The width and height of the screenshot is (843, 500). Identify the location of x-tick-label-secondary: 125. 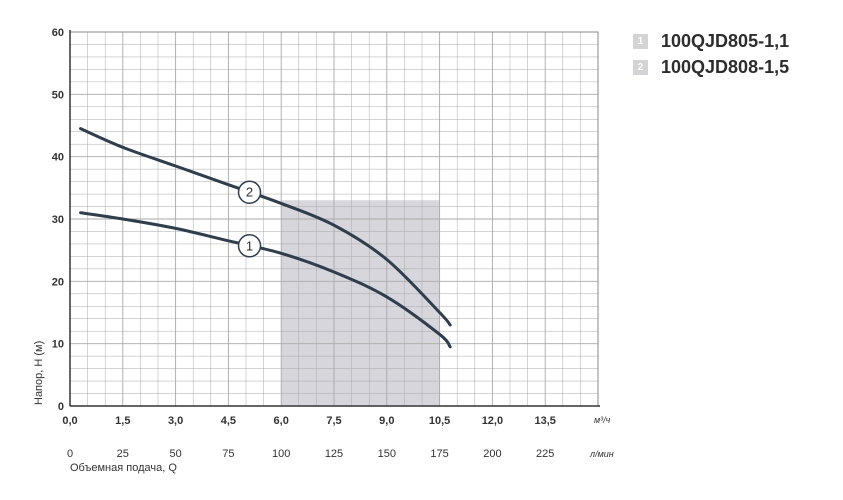
(334, 454).